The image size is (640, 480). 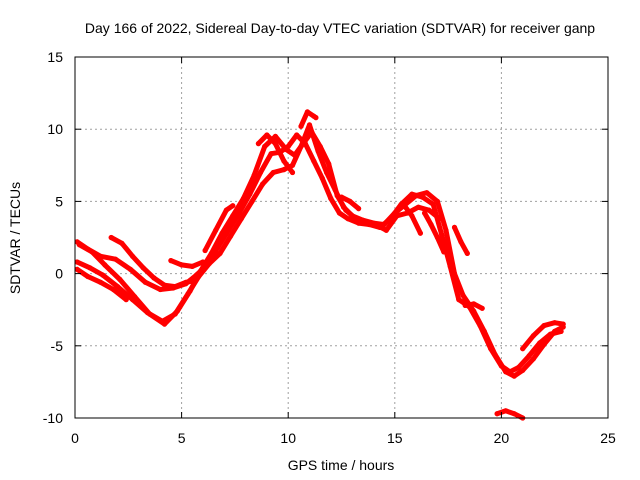 I want to click on y-tick-label: 5, so click(x=59, y=201).